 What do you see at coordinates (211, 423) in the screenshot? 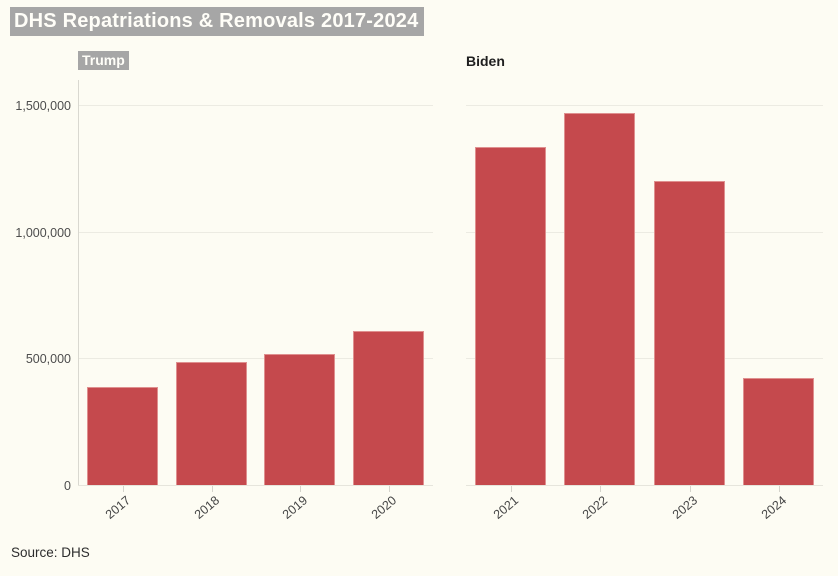
I see `bar-2018` at bounding box center [211, 423].